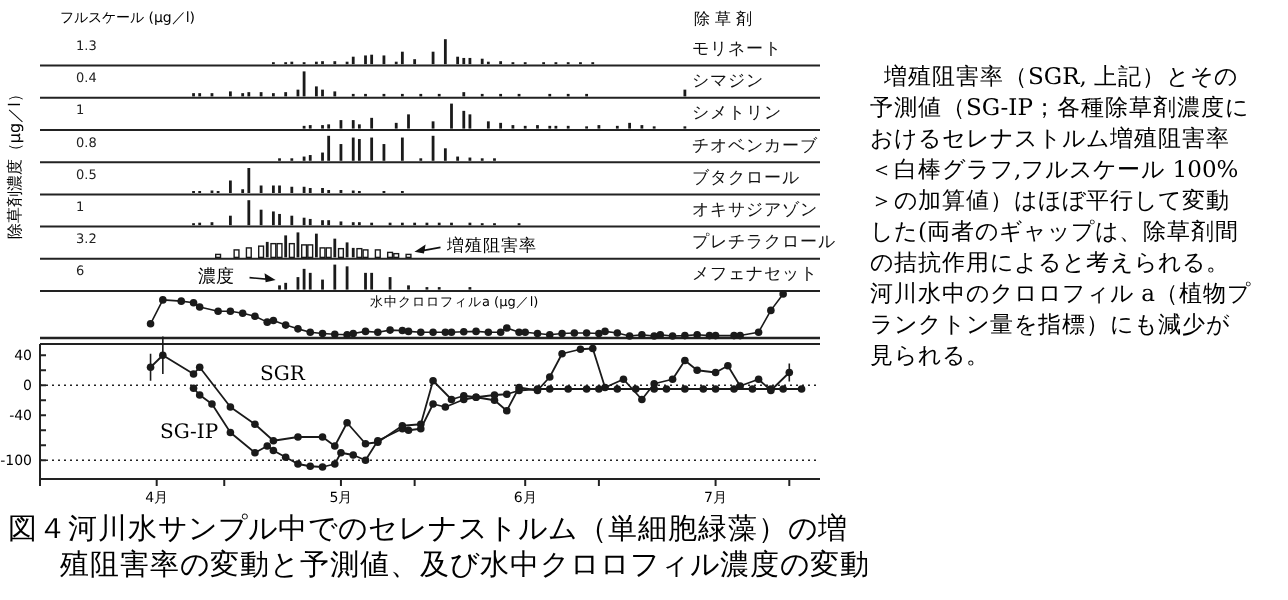 The width and height of the screenshot is (1288, 600). What do you see at coordinates (428, 529) in the screenshot?
I see `caption: 図４河川水サンプル中でのセレナストルム（単細胞緑藻）の増` at bounding box center [428, 529].